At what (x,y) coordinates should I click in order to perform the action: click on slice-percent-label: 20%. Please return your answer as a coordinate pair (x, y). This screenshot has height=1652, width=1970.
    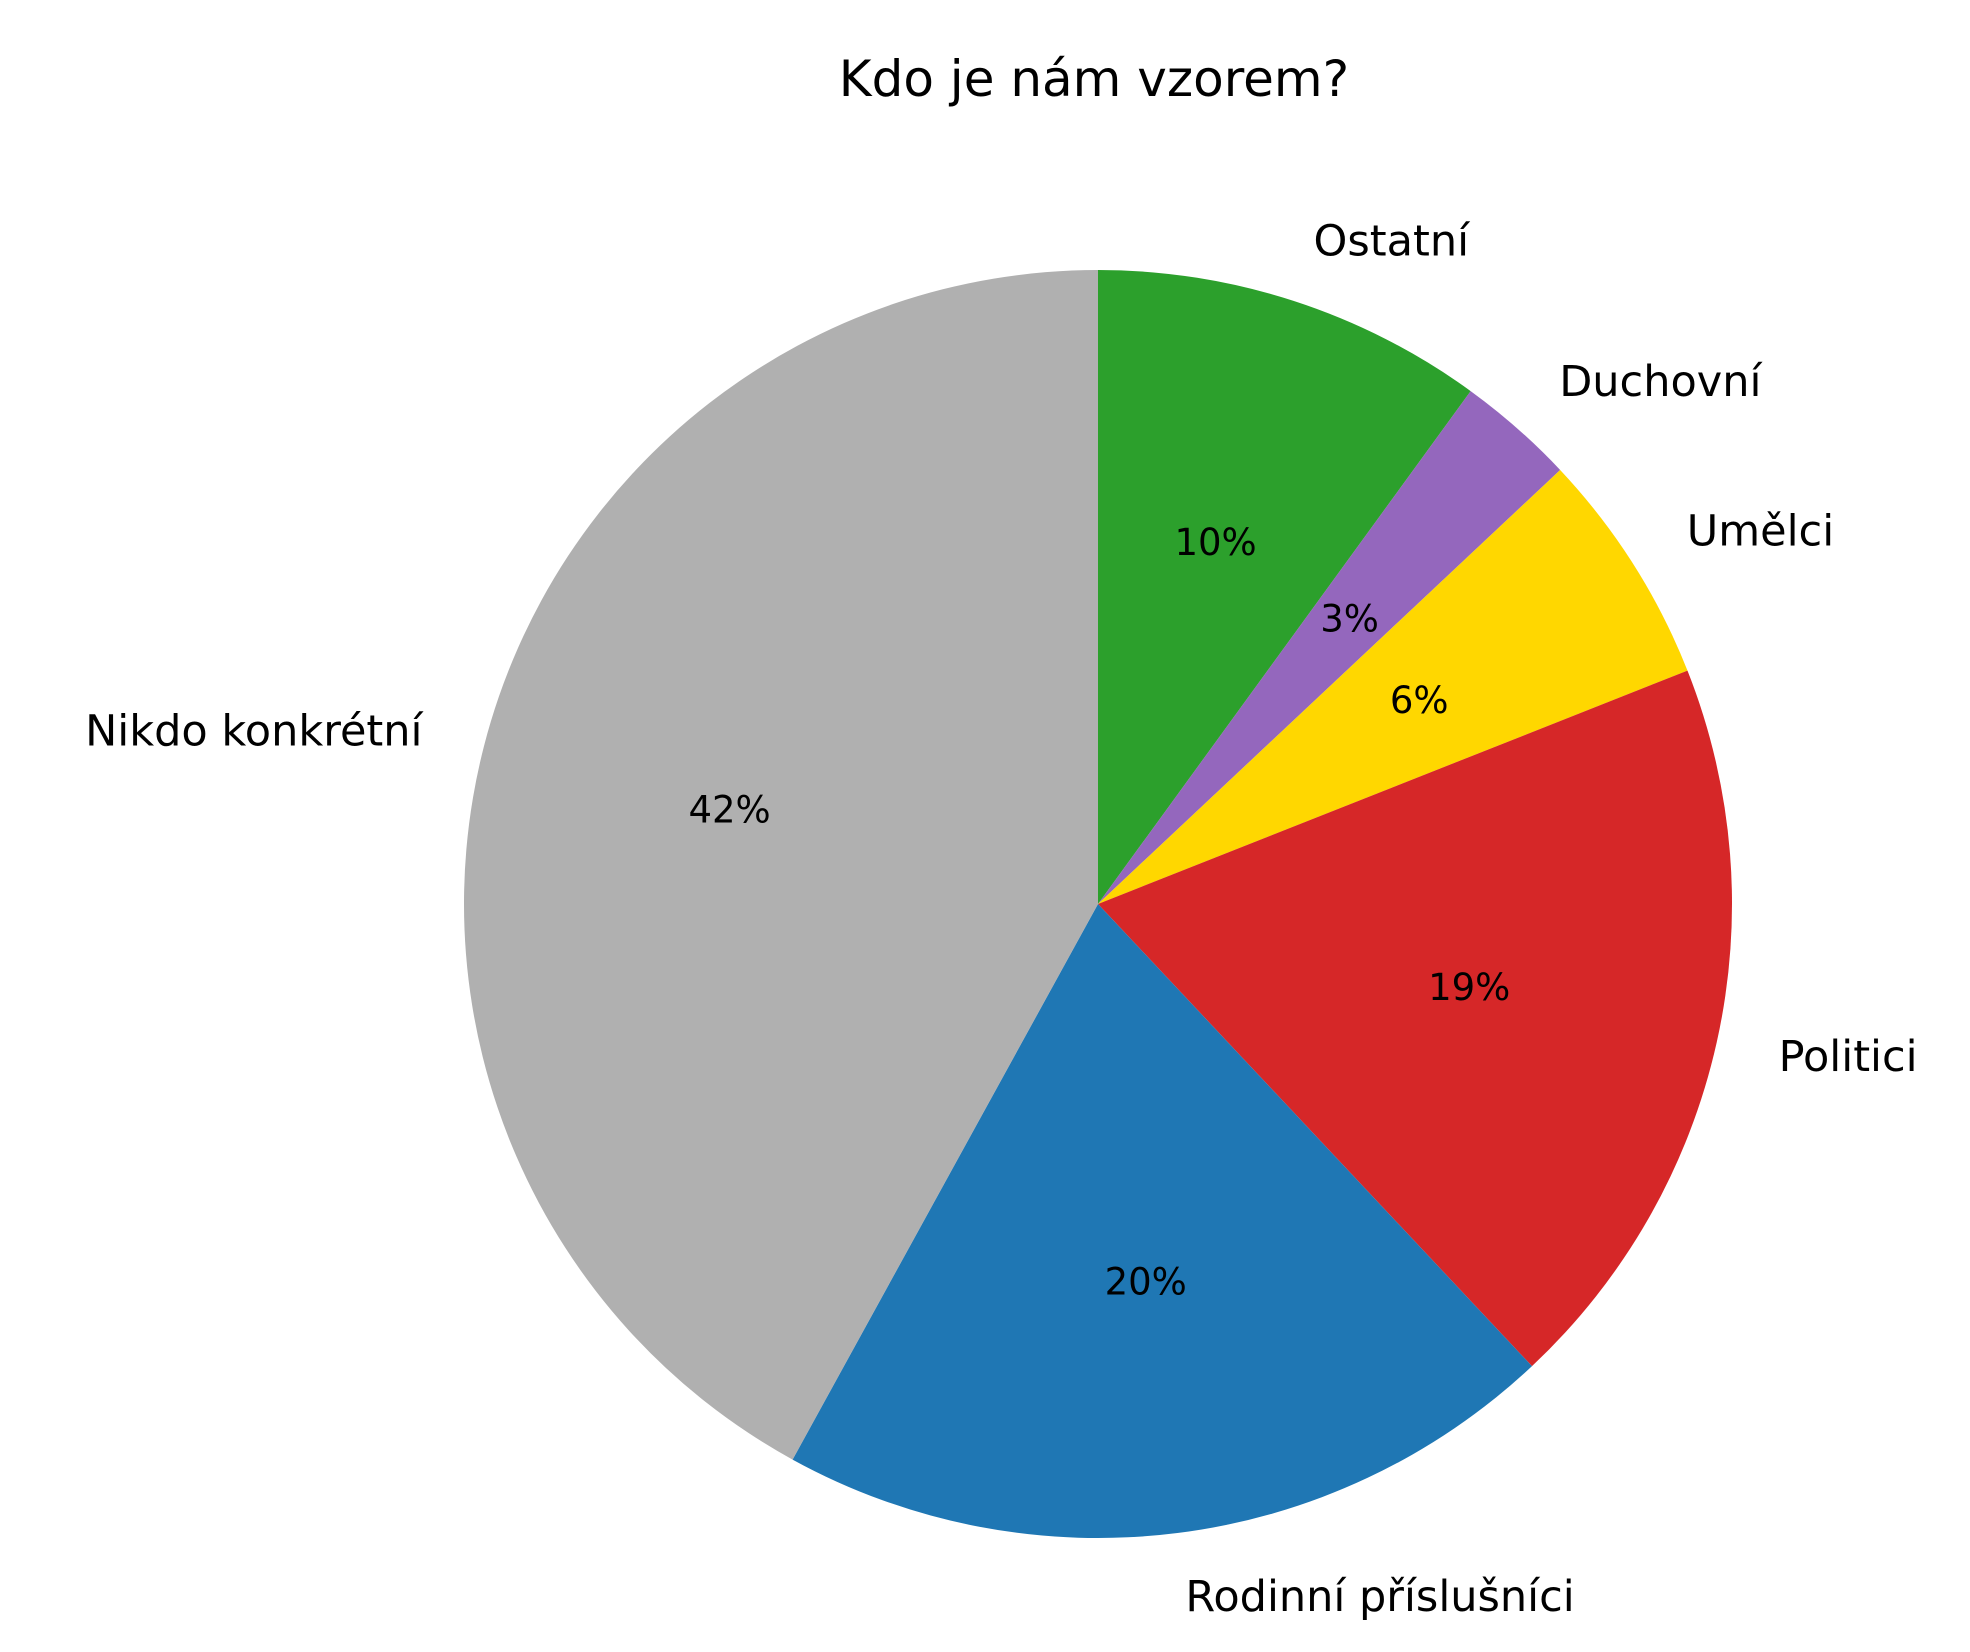
    Looking at the image, I should click on (1146, 1281).